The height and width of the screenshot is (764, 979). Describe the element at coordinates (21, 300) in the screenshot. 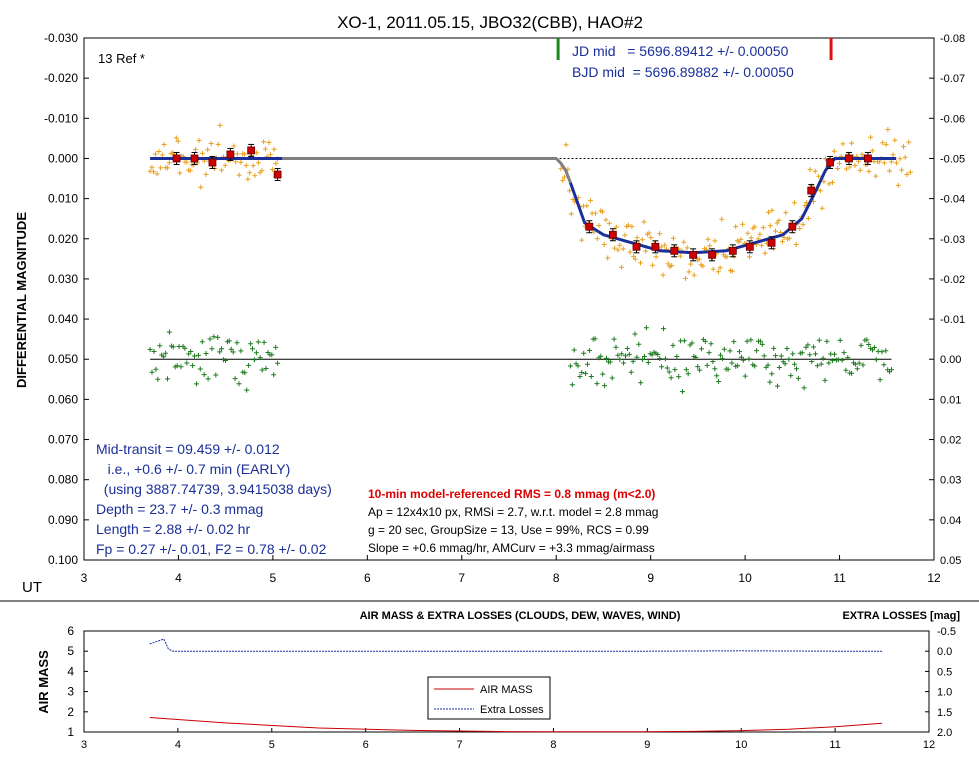

I see `main-y-axis-label: DIFFERENTIAL MAGNITUDE` at that location.